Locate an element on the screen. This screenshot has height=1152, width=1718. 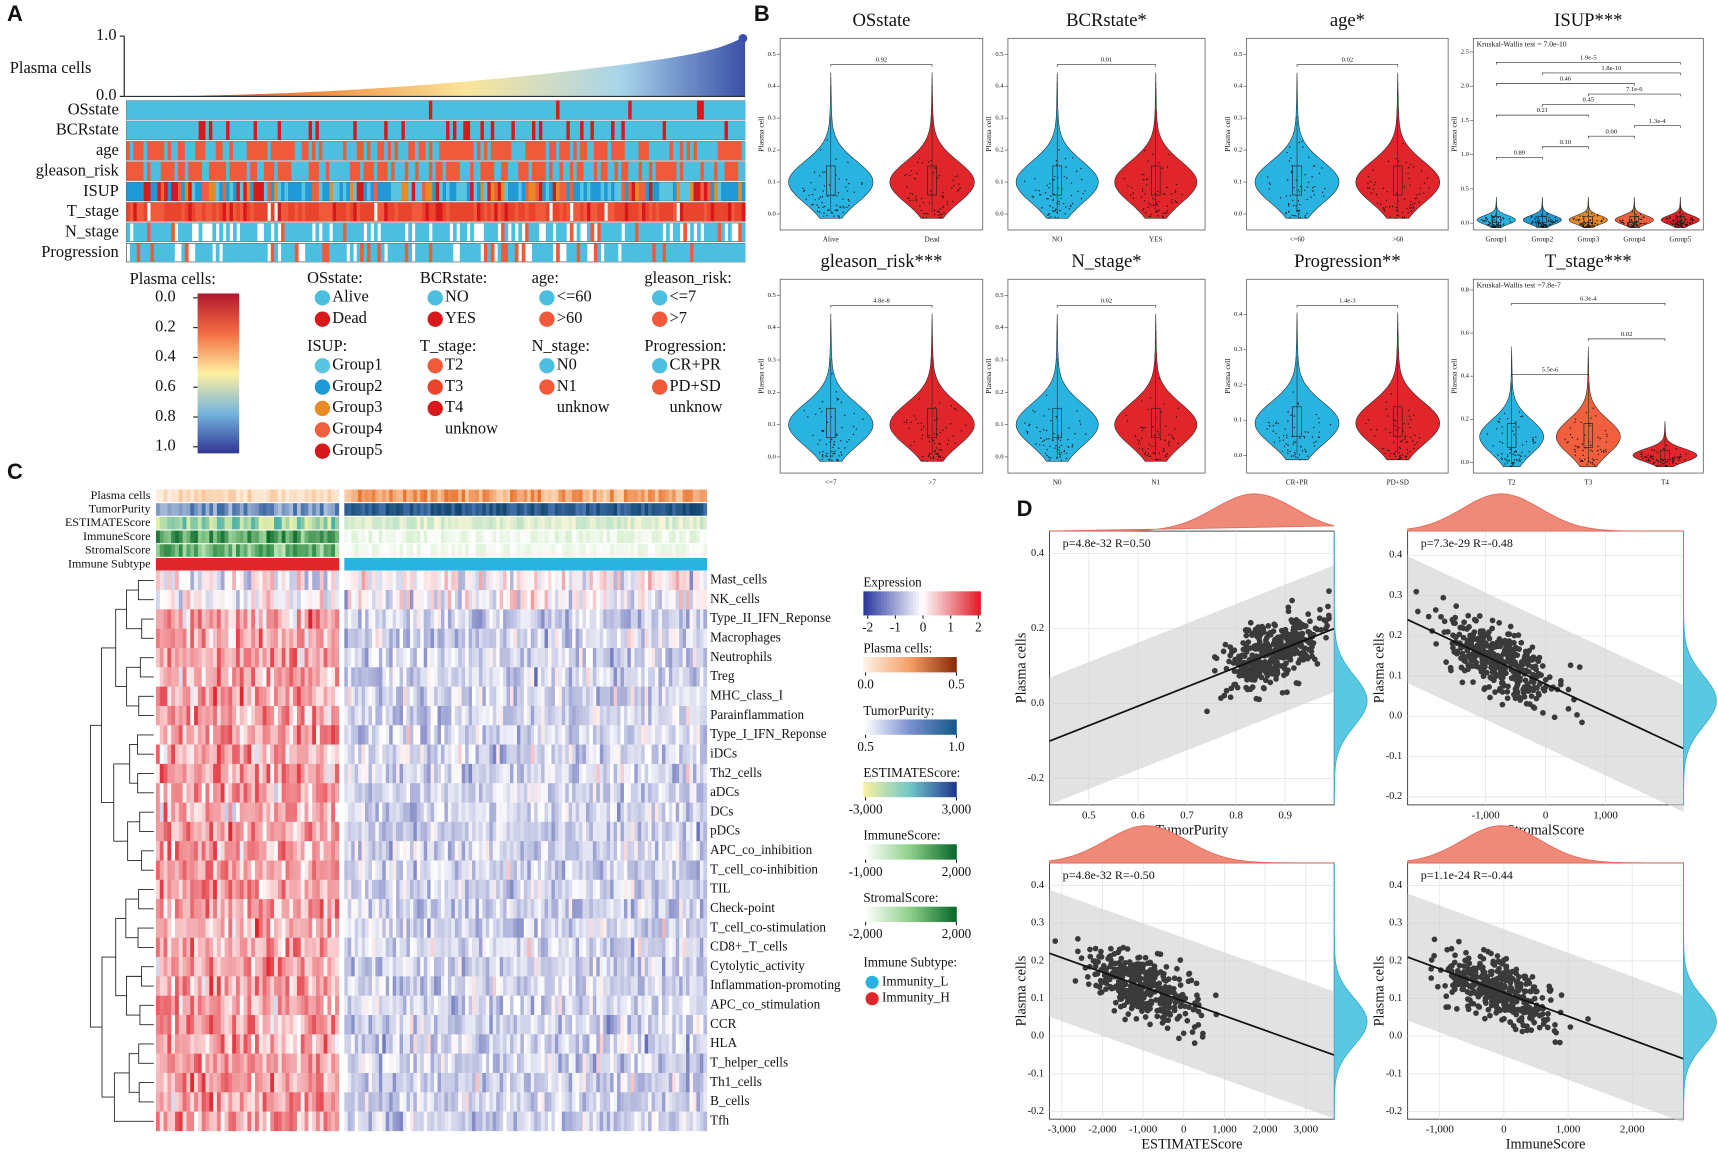
y-tick-label: 0.0 is located at coordinates (106, 94).